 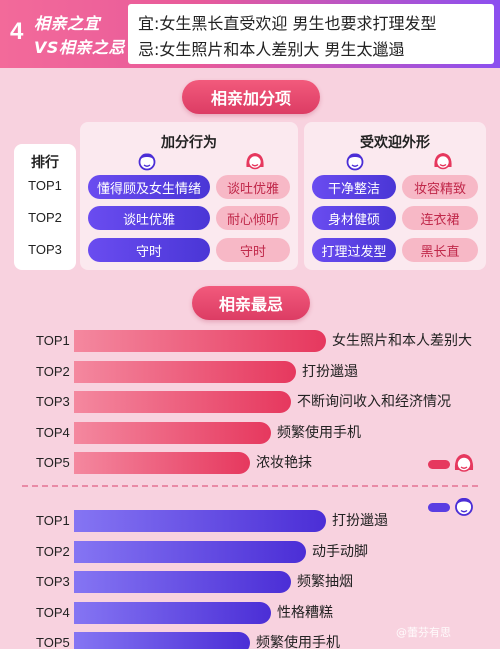 I want to click on header-title-bad: VS相亲之忌, so click(x=79, y=47).